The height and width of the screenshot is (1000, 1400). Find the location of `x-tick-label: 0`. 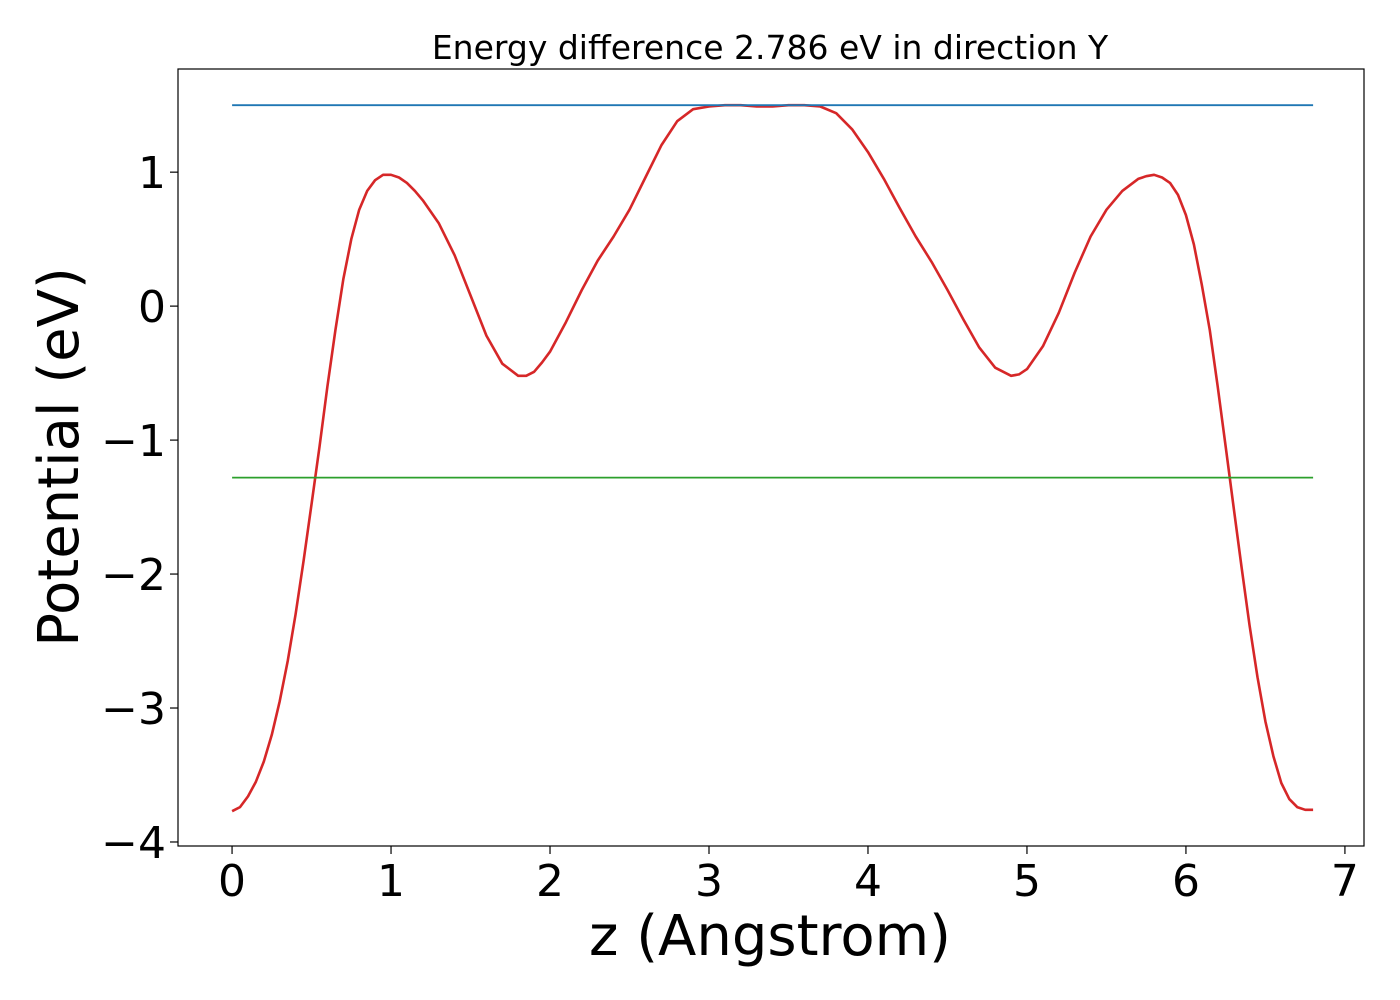

x-tick-label: 0 is located at coordinates (232, 881).